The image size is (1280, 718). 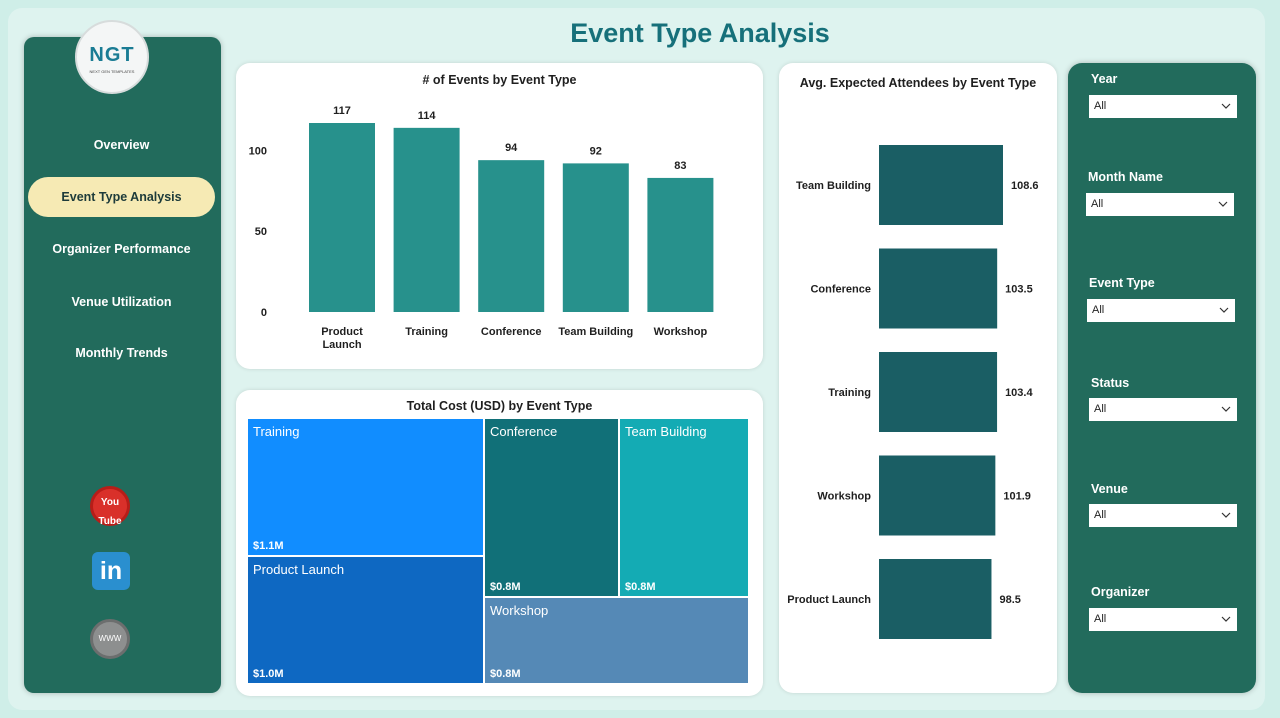 I want to click on y-tick-label: 50, so click(x=261, y=232).